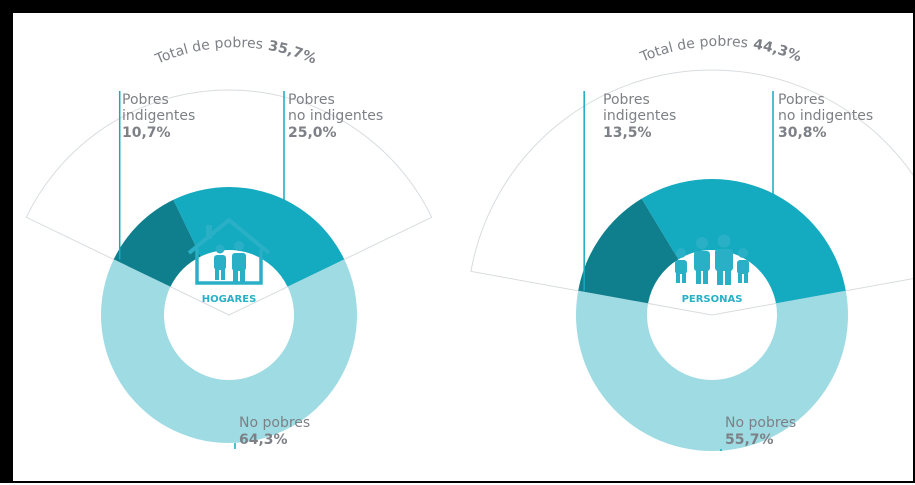 The width and height of the screenshot is (915, 485). Describe the element at coordinates (263, 440) in the screenshot. I see `value-no-pobres: 64,3%` at that location.